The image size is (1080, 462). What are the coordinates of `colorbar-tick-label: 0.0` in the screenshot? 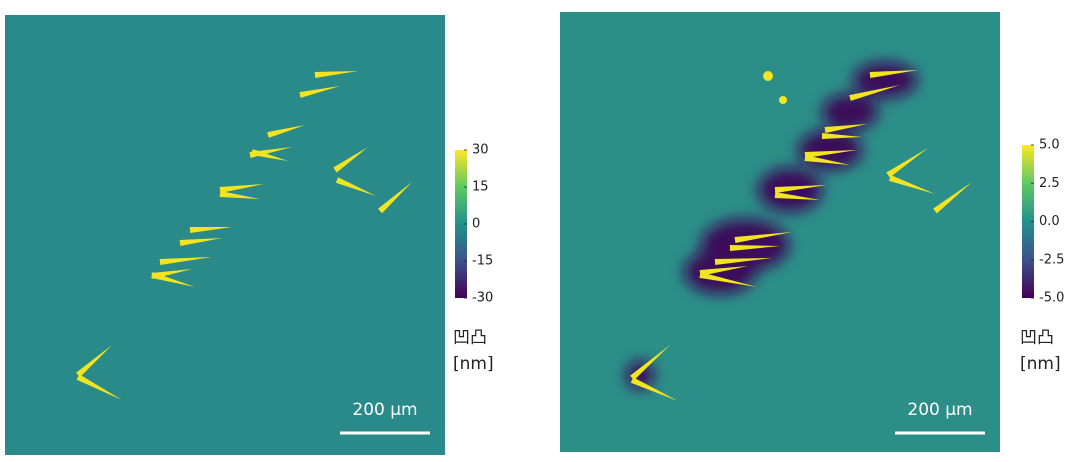 It's located at (1049, 221).